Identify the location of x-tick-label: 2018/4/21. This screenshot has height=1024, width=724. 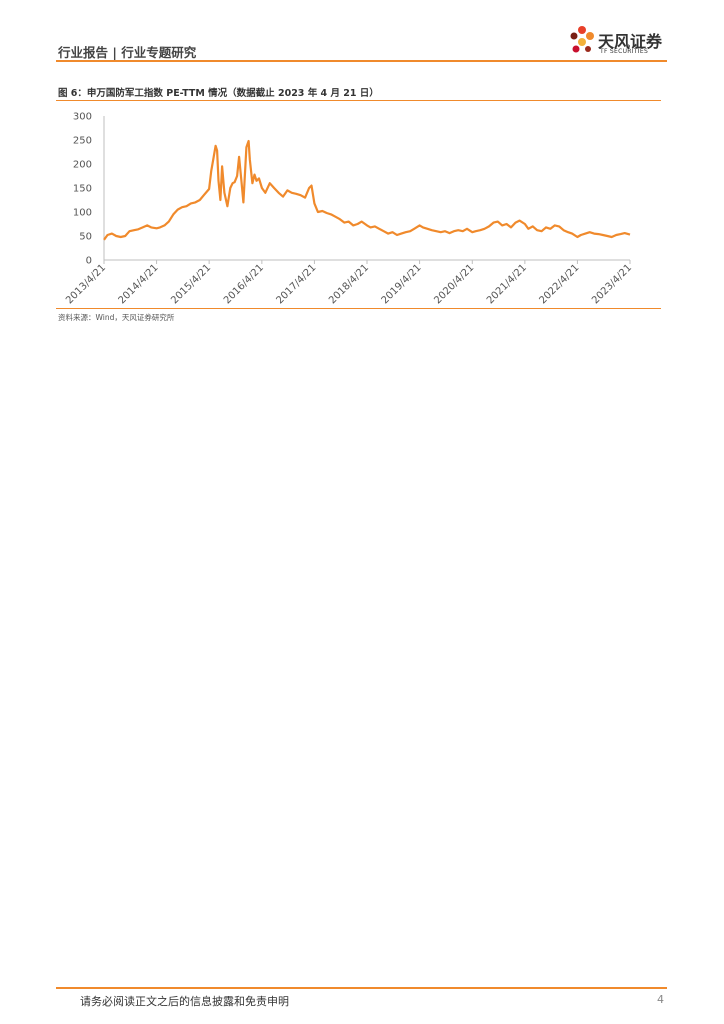
(349, 284).